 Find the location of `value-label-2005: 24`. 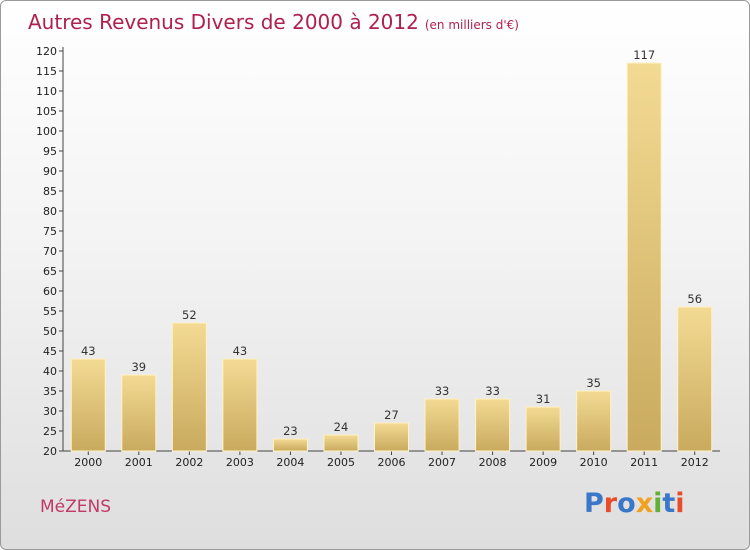

value-label-2005: 24 is located at coordinates (341, 427).